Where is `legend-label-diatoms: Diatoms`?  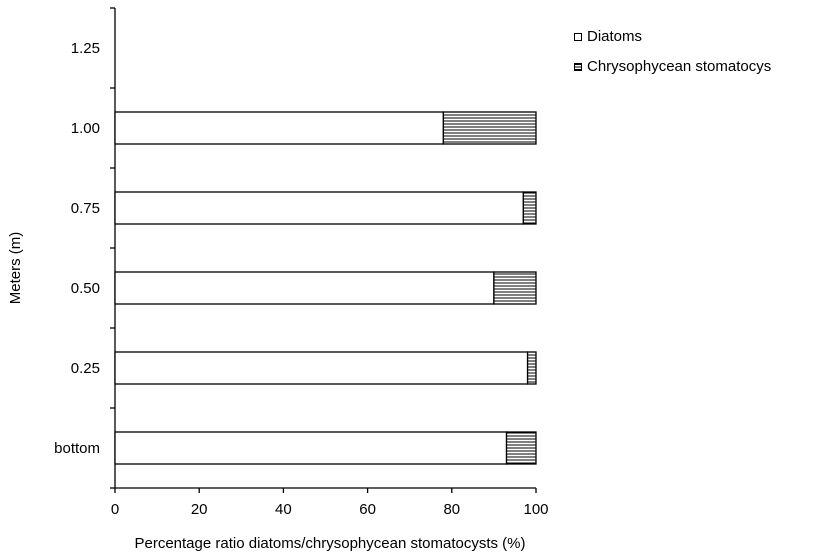 legend-label-diatoms: Diatoms is located at coordinates (615, 36).